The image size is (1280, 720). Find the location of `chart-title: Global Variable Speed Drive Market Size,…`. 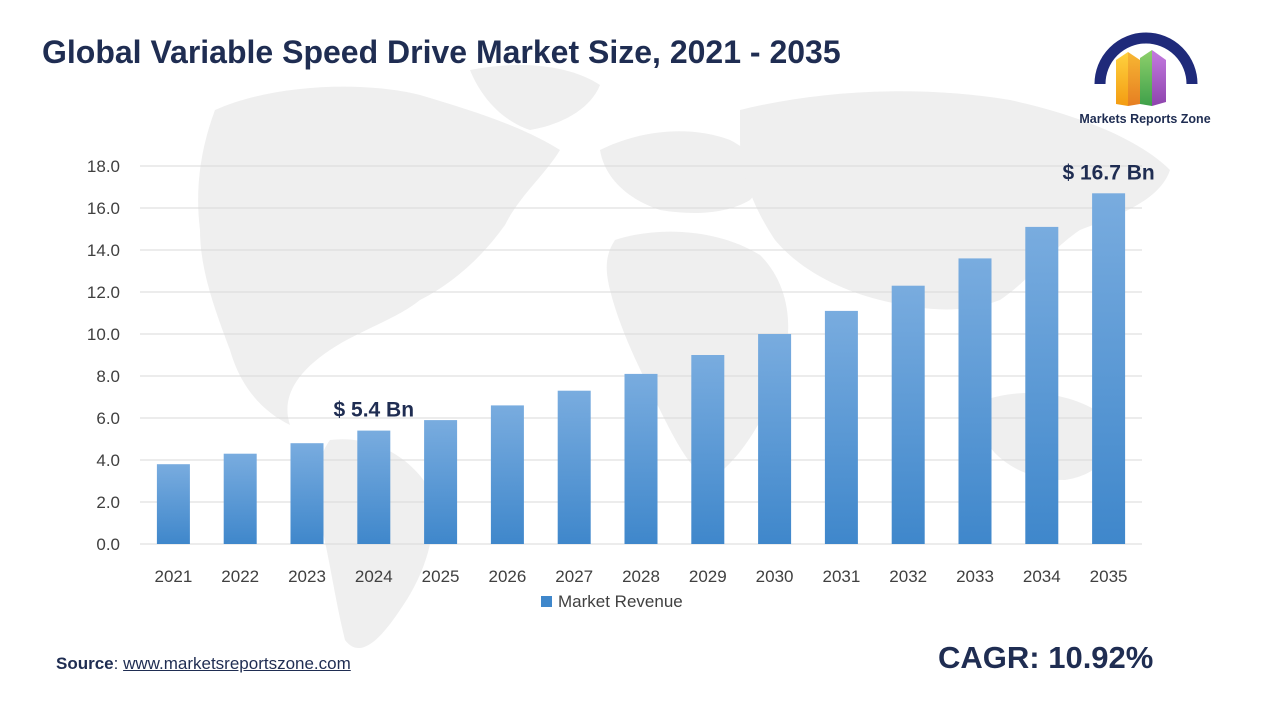

chart-title: Global Variable Speed Drive Market Size,… is located at coordinates (441, 52).